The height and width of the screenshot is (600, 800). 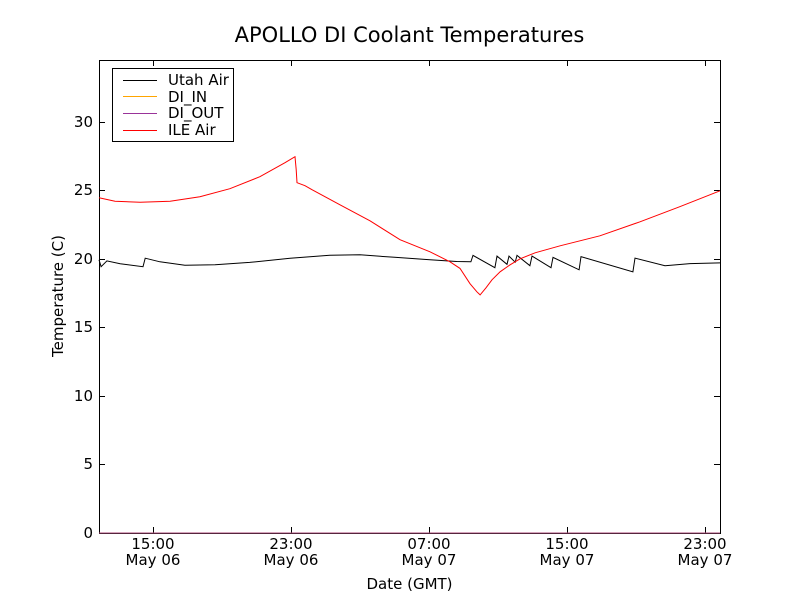 What do you see at coordinates (83, 258) in the screenshot?
I see `y-tick-label: 20` at bounding box center [83, 258].